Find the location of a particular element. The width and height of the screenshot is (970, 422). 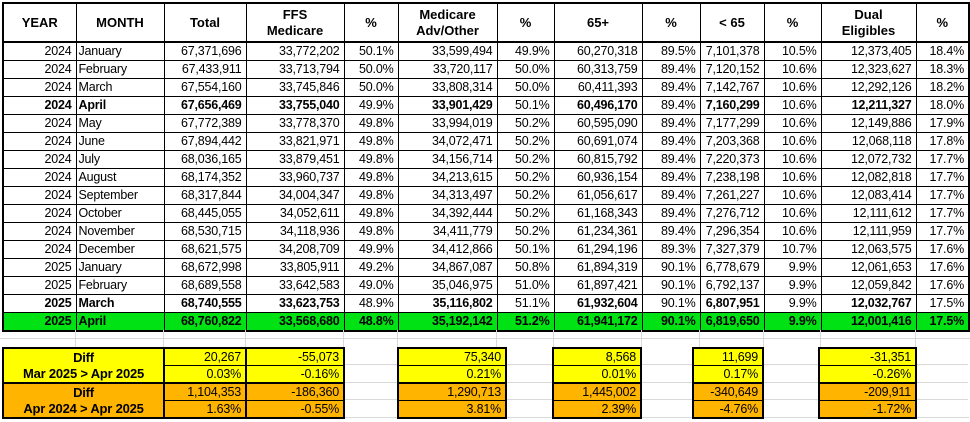

cell-adv_pct: 49.9% is located at coordinates (525, 51).